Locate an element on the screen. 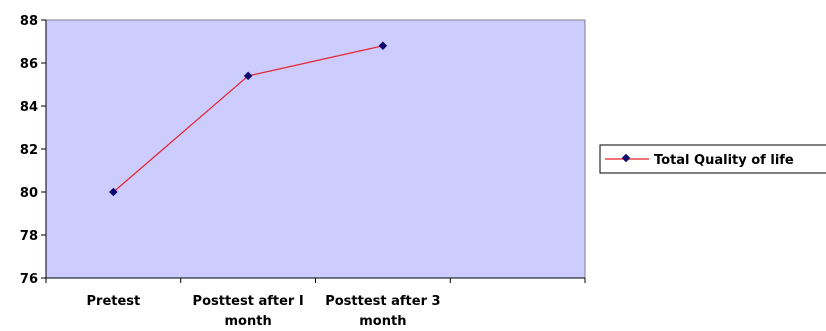 The height and width of the screenshot is (331, 826). y-tick-label: 78 is located at coordinates (29, 236).